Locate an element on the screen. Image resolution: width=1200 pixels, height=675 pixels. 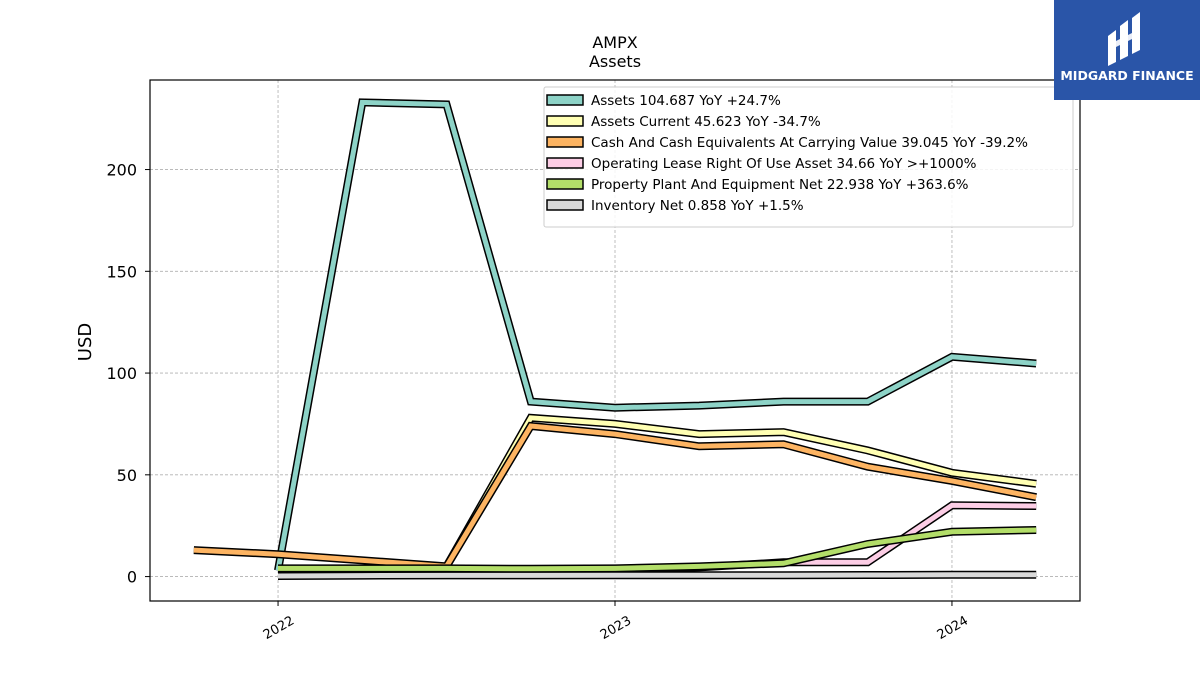
x-tick-label: 2022 is located at coordinates (279, 628).